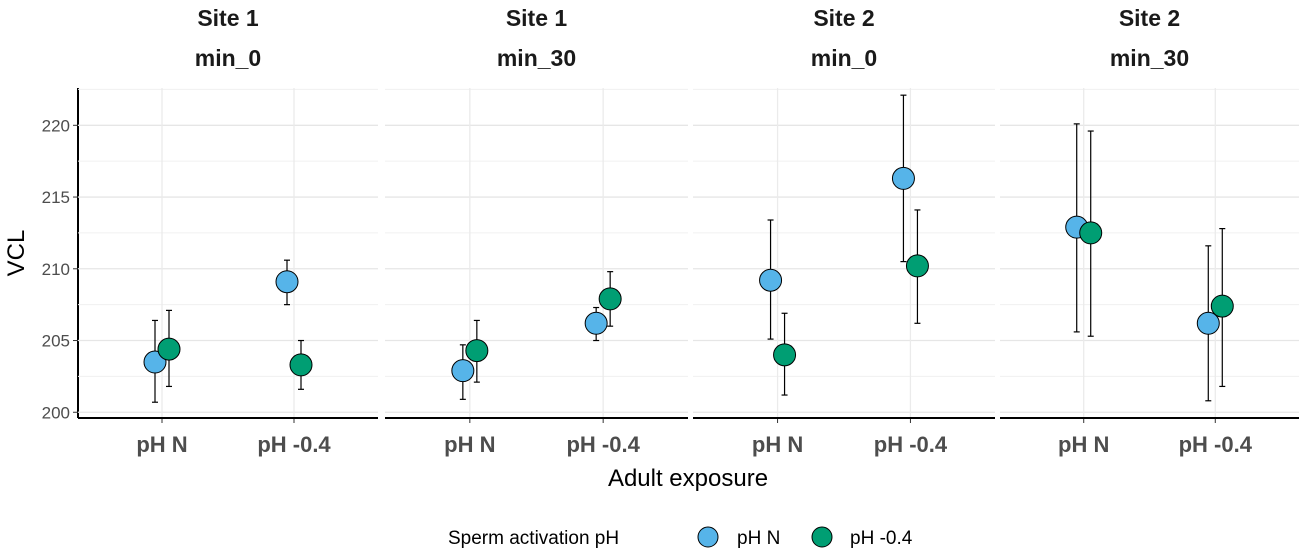 The width and height of the screenshot is (1299, 553). What do you see at coordinates (680, 537) in the screenshot?
I see `legend: Sperm activation pH pH N pH -0.4` at bounding box center [680, 537].